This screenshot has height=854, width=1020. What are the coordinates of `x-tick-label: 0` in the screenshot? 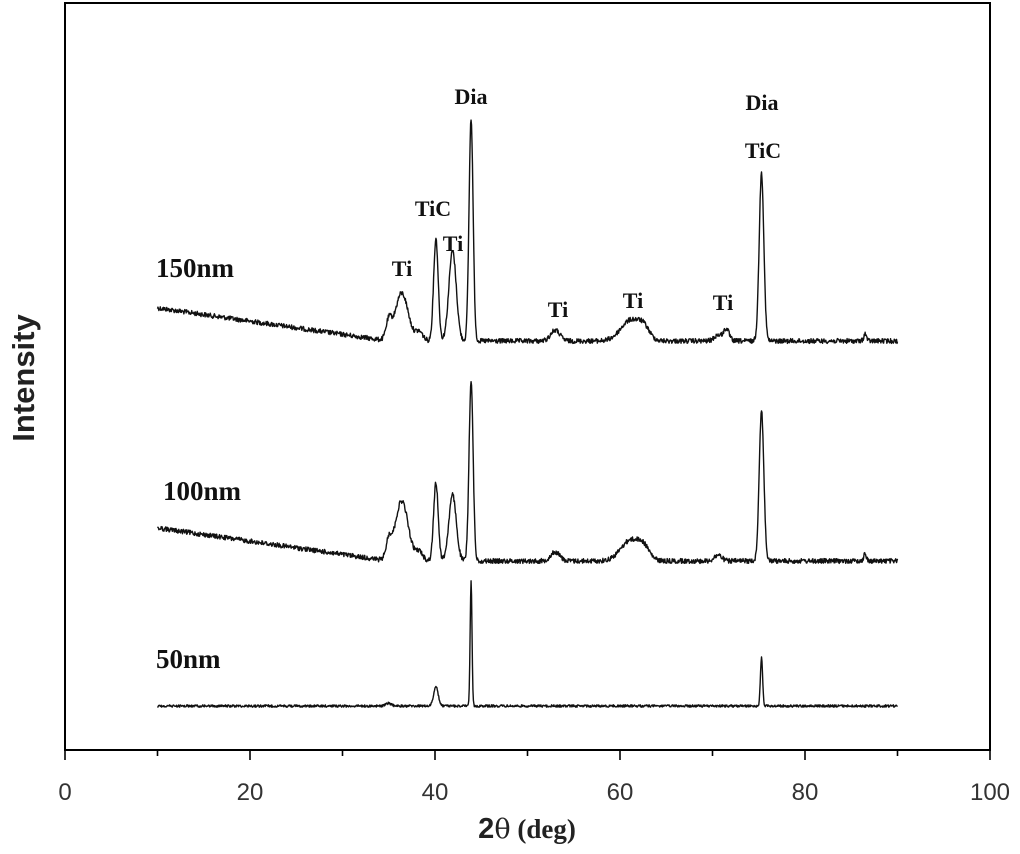 It's located at (64, 792).